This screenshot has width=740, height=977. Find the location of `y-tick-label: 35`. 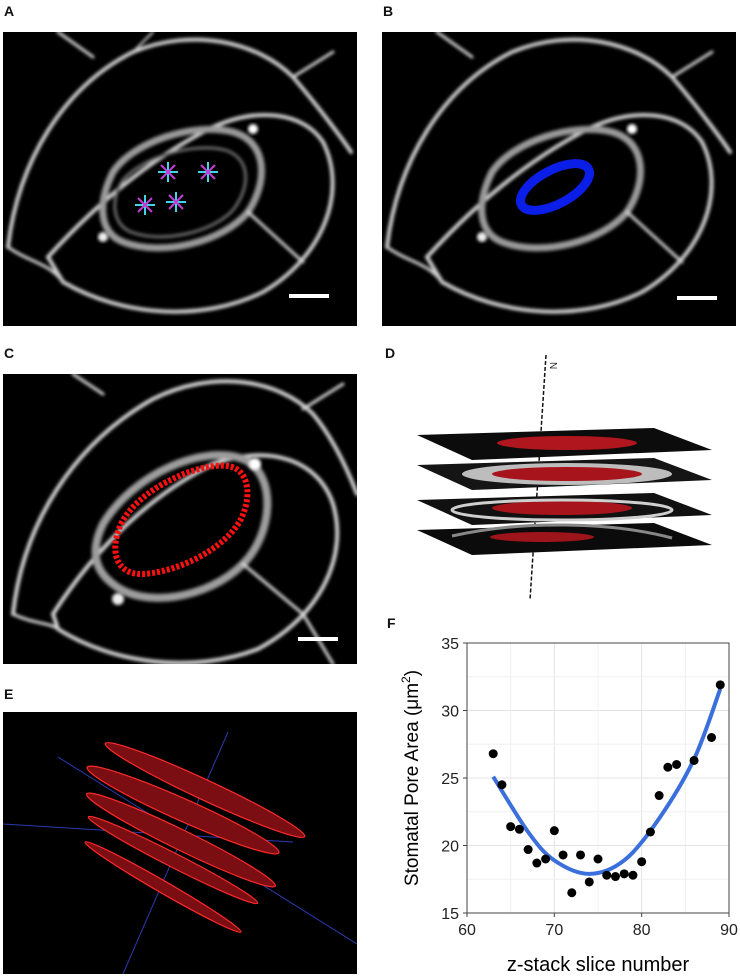

y-tick-label: 35 is located at coordinates (450, 644).